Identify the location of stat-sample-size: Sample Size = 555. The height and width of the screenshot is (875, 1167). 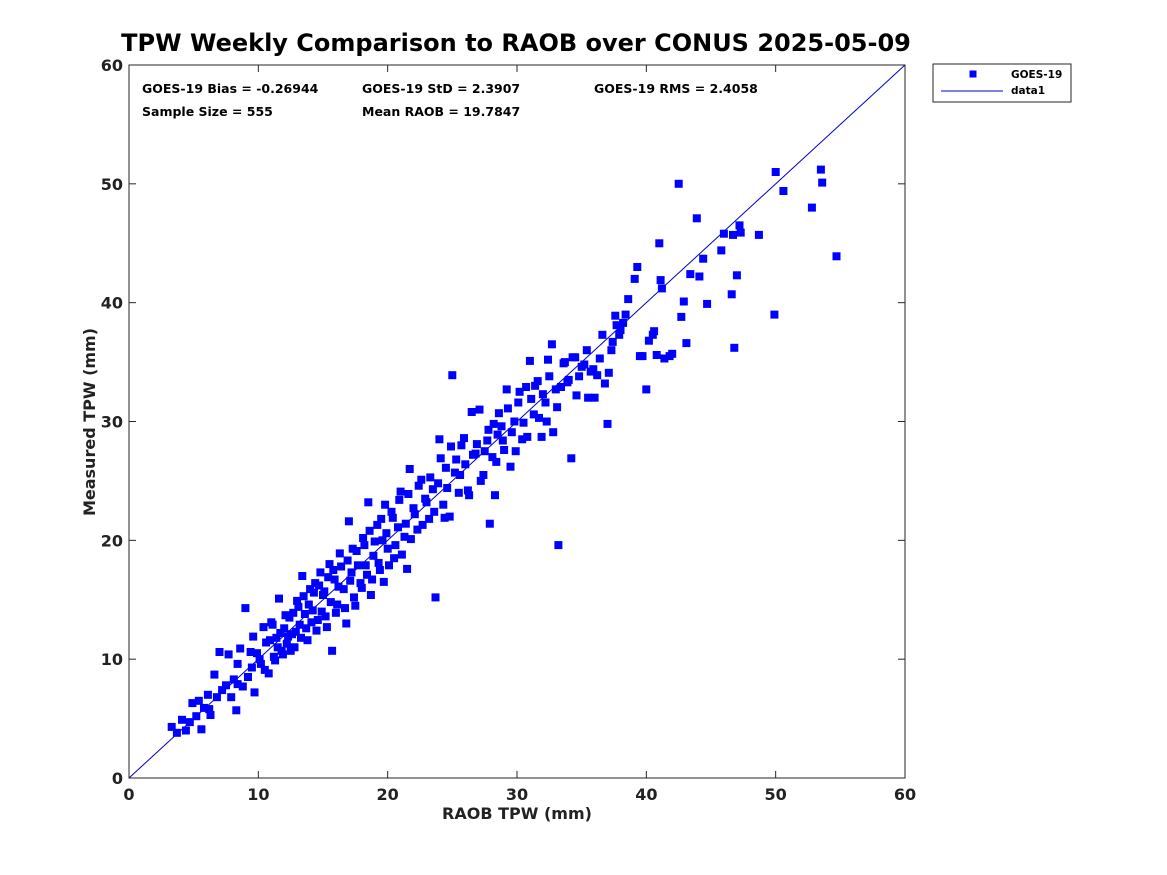
(207, 111).